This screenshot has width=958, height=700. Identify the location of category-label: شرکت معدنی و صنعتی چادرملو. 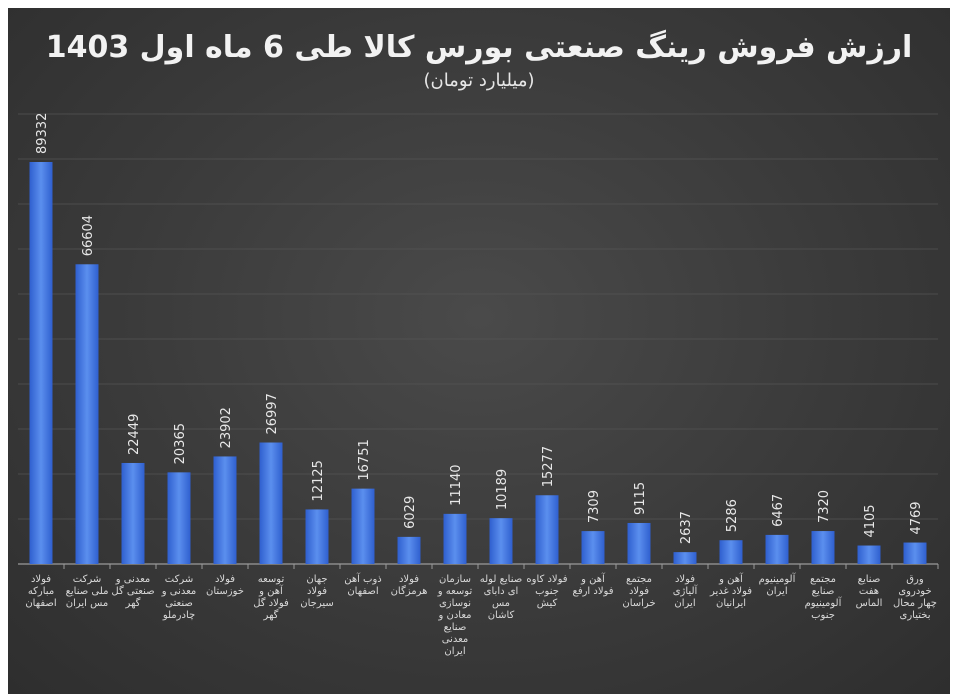
(179, 597).